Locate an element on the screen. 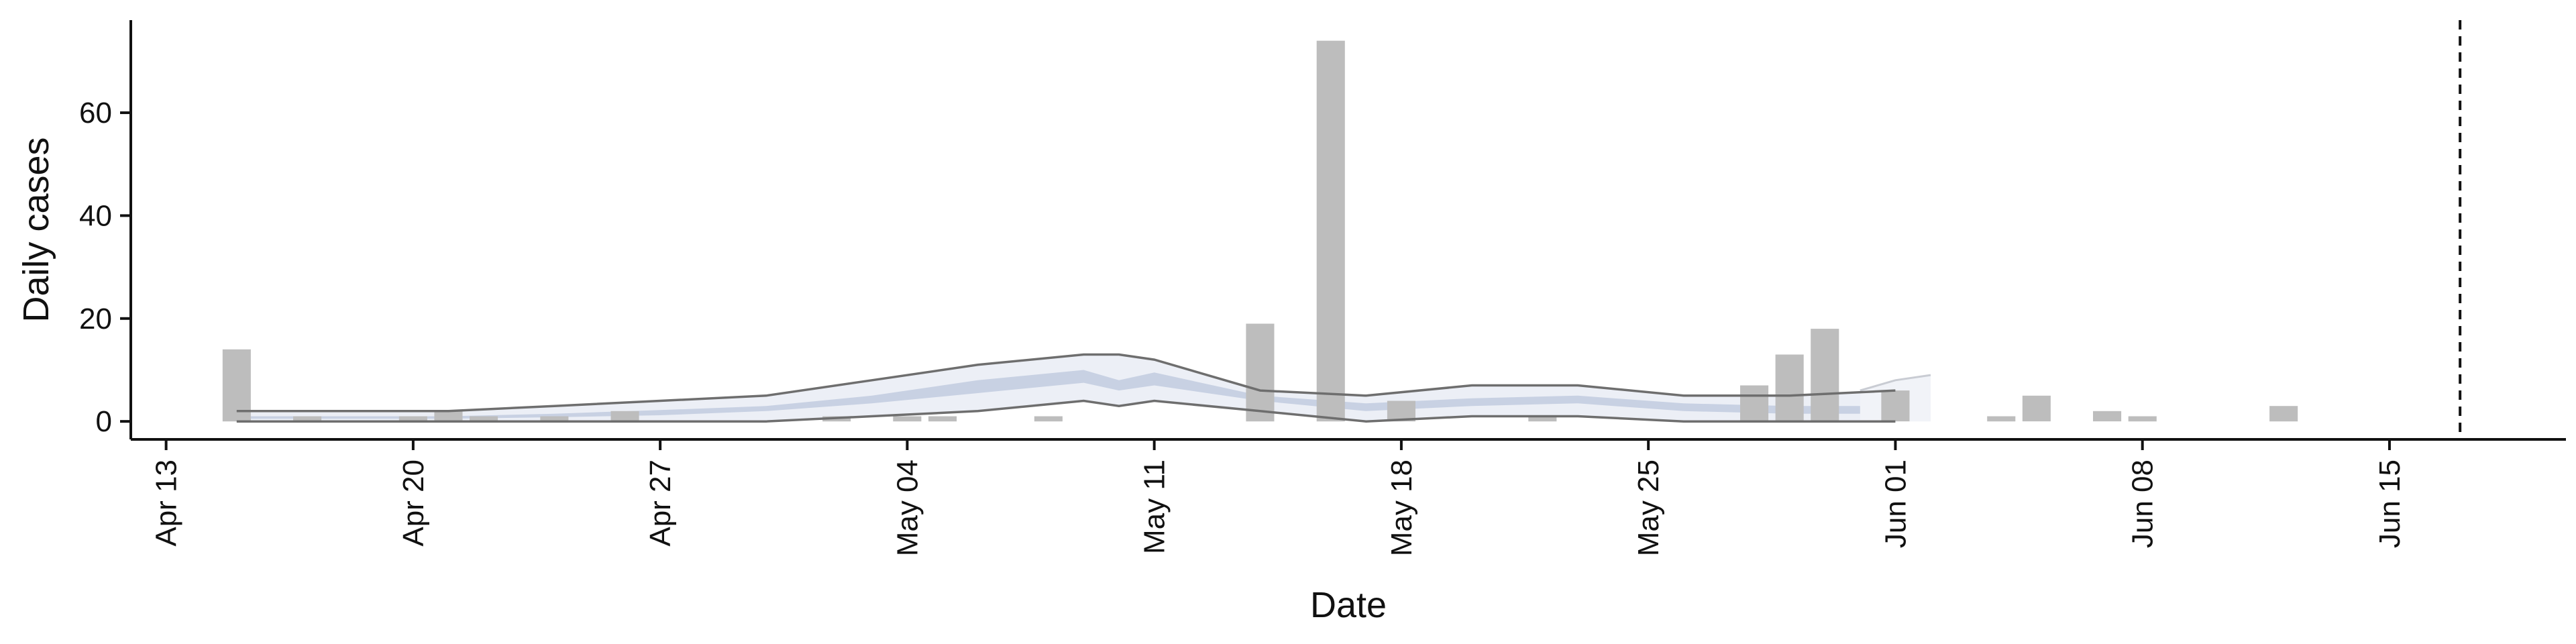 The image size is (2576, 644). y-tick-label: 40 is located at coordinates (95, 215).